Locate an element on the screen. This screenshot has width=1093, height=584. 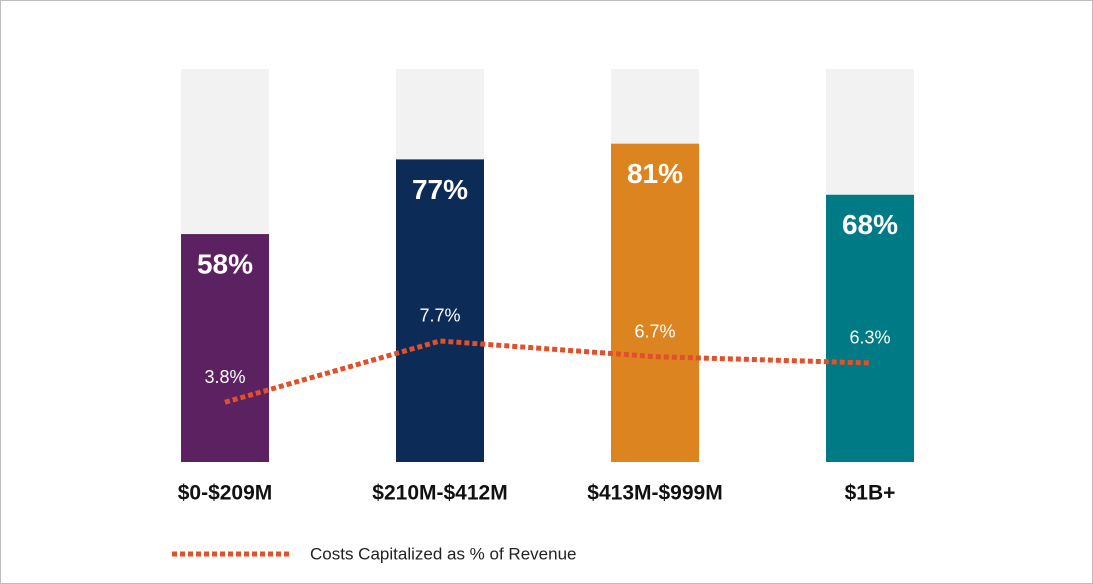
bar-value-label: 58% is located at coordinates (225, 263).